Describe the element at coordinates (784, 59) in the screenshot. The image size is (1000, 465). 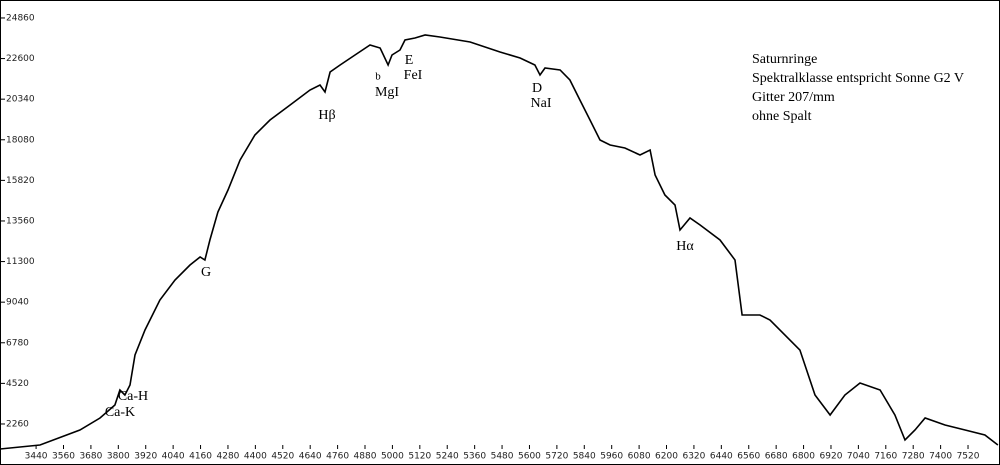
I see `info-text: Saturnringe` at that location.